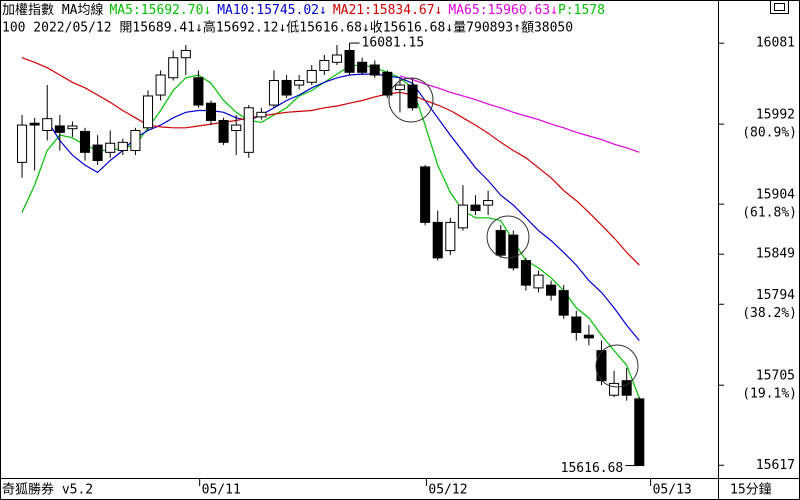  I want to click on chart-title: 加權指數 MA均線, so click(52, 10).